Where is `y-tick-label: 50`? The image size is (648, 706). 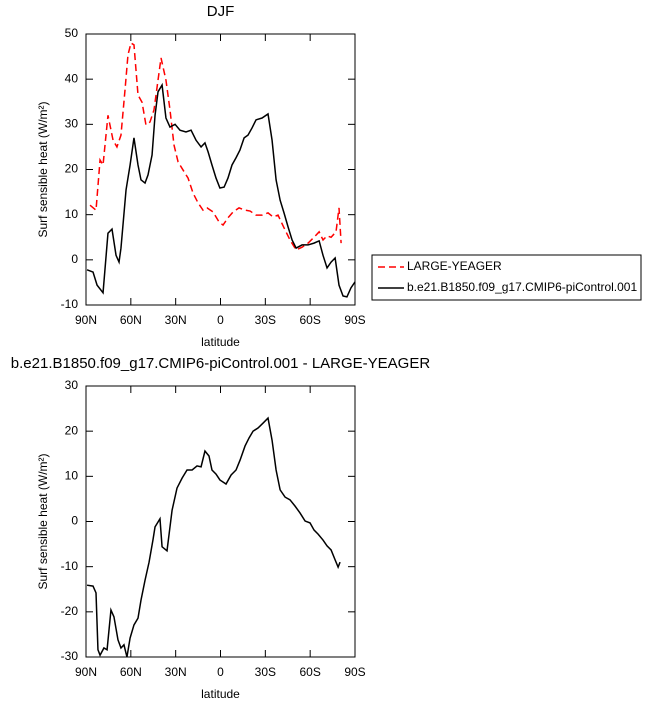
y-tick-label: 50 is located at coordinates (72, 33).